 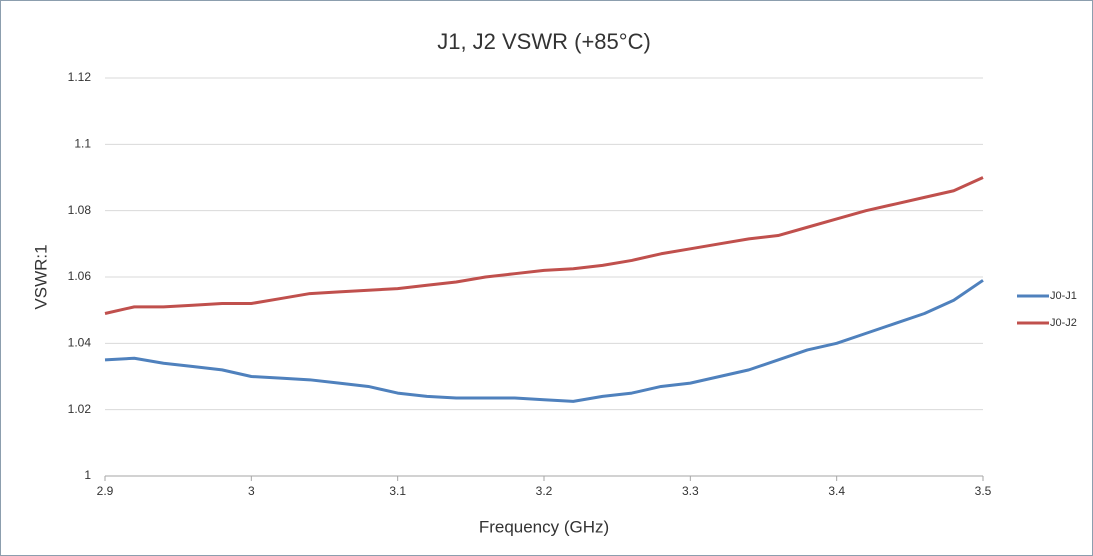 I want to click on y-tick-label: 1.02, so click(x=80, y=409).